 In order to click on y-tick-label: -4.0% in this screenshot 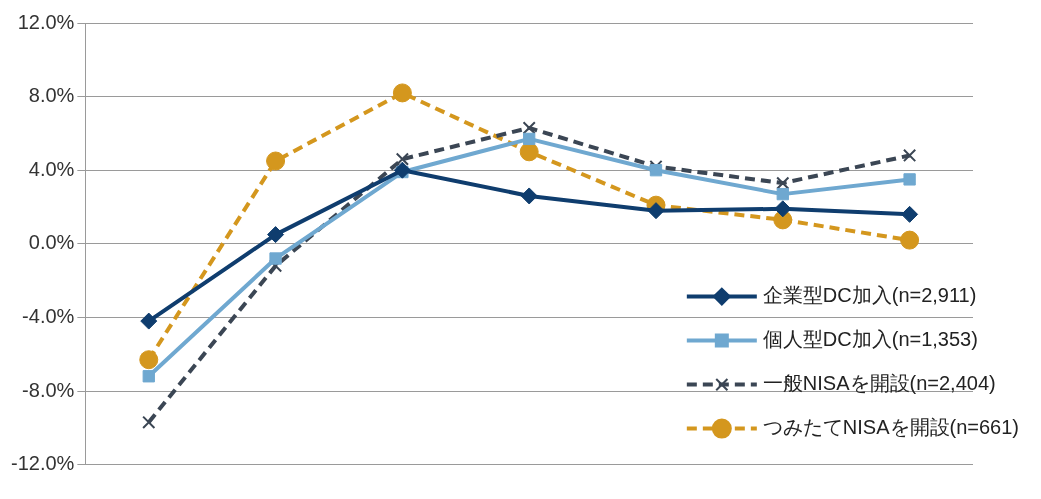, I will do `click(48, 315)`.